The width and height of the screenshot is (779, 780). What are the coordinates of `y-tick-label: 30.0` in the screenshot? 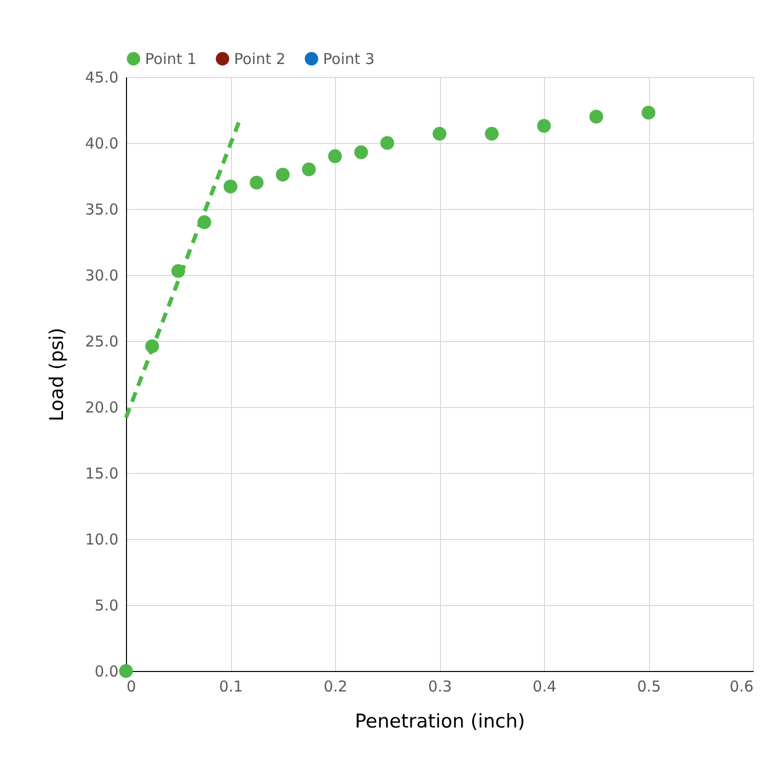 It's located at (101, 275).